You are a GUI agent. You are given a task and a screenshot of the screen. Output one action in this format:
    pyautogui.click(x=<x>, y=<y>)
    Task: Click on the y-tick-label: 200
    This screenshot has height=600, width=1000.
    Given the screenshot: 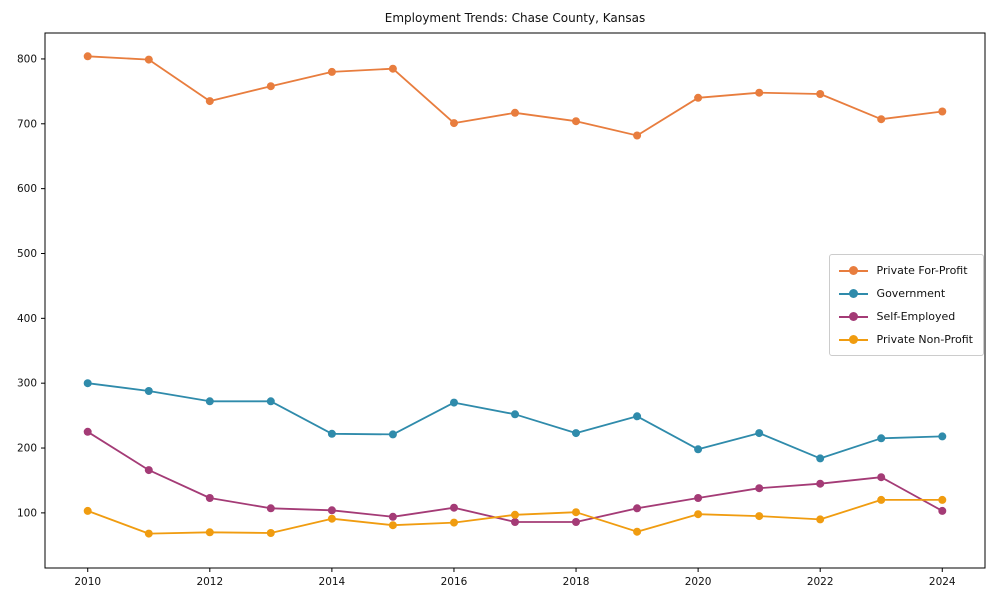 What is the action you would take?
    pyautogui.click(x=27, y=449)
    